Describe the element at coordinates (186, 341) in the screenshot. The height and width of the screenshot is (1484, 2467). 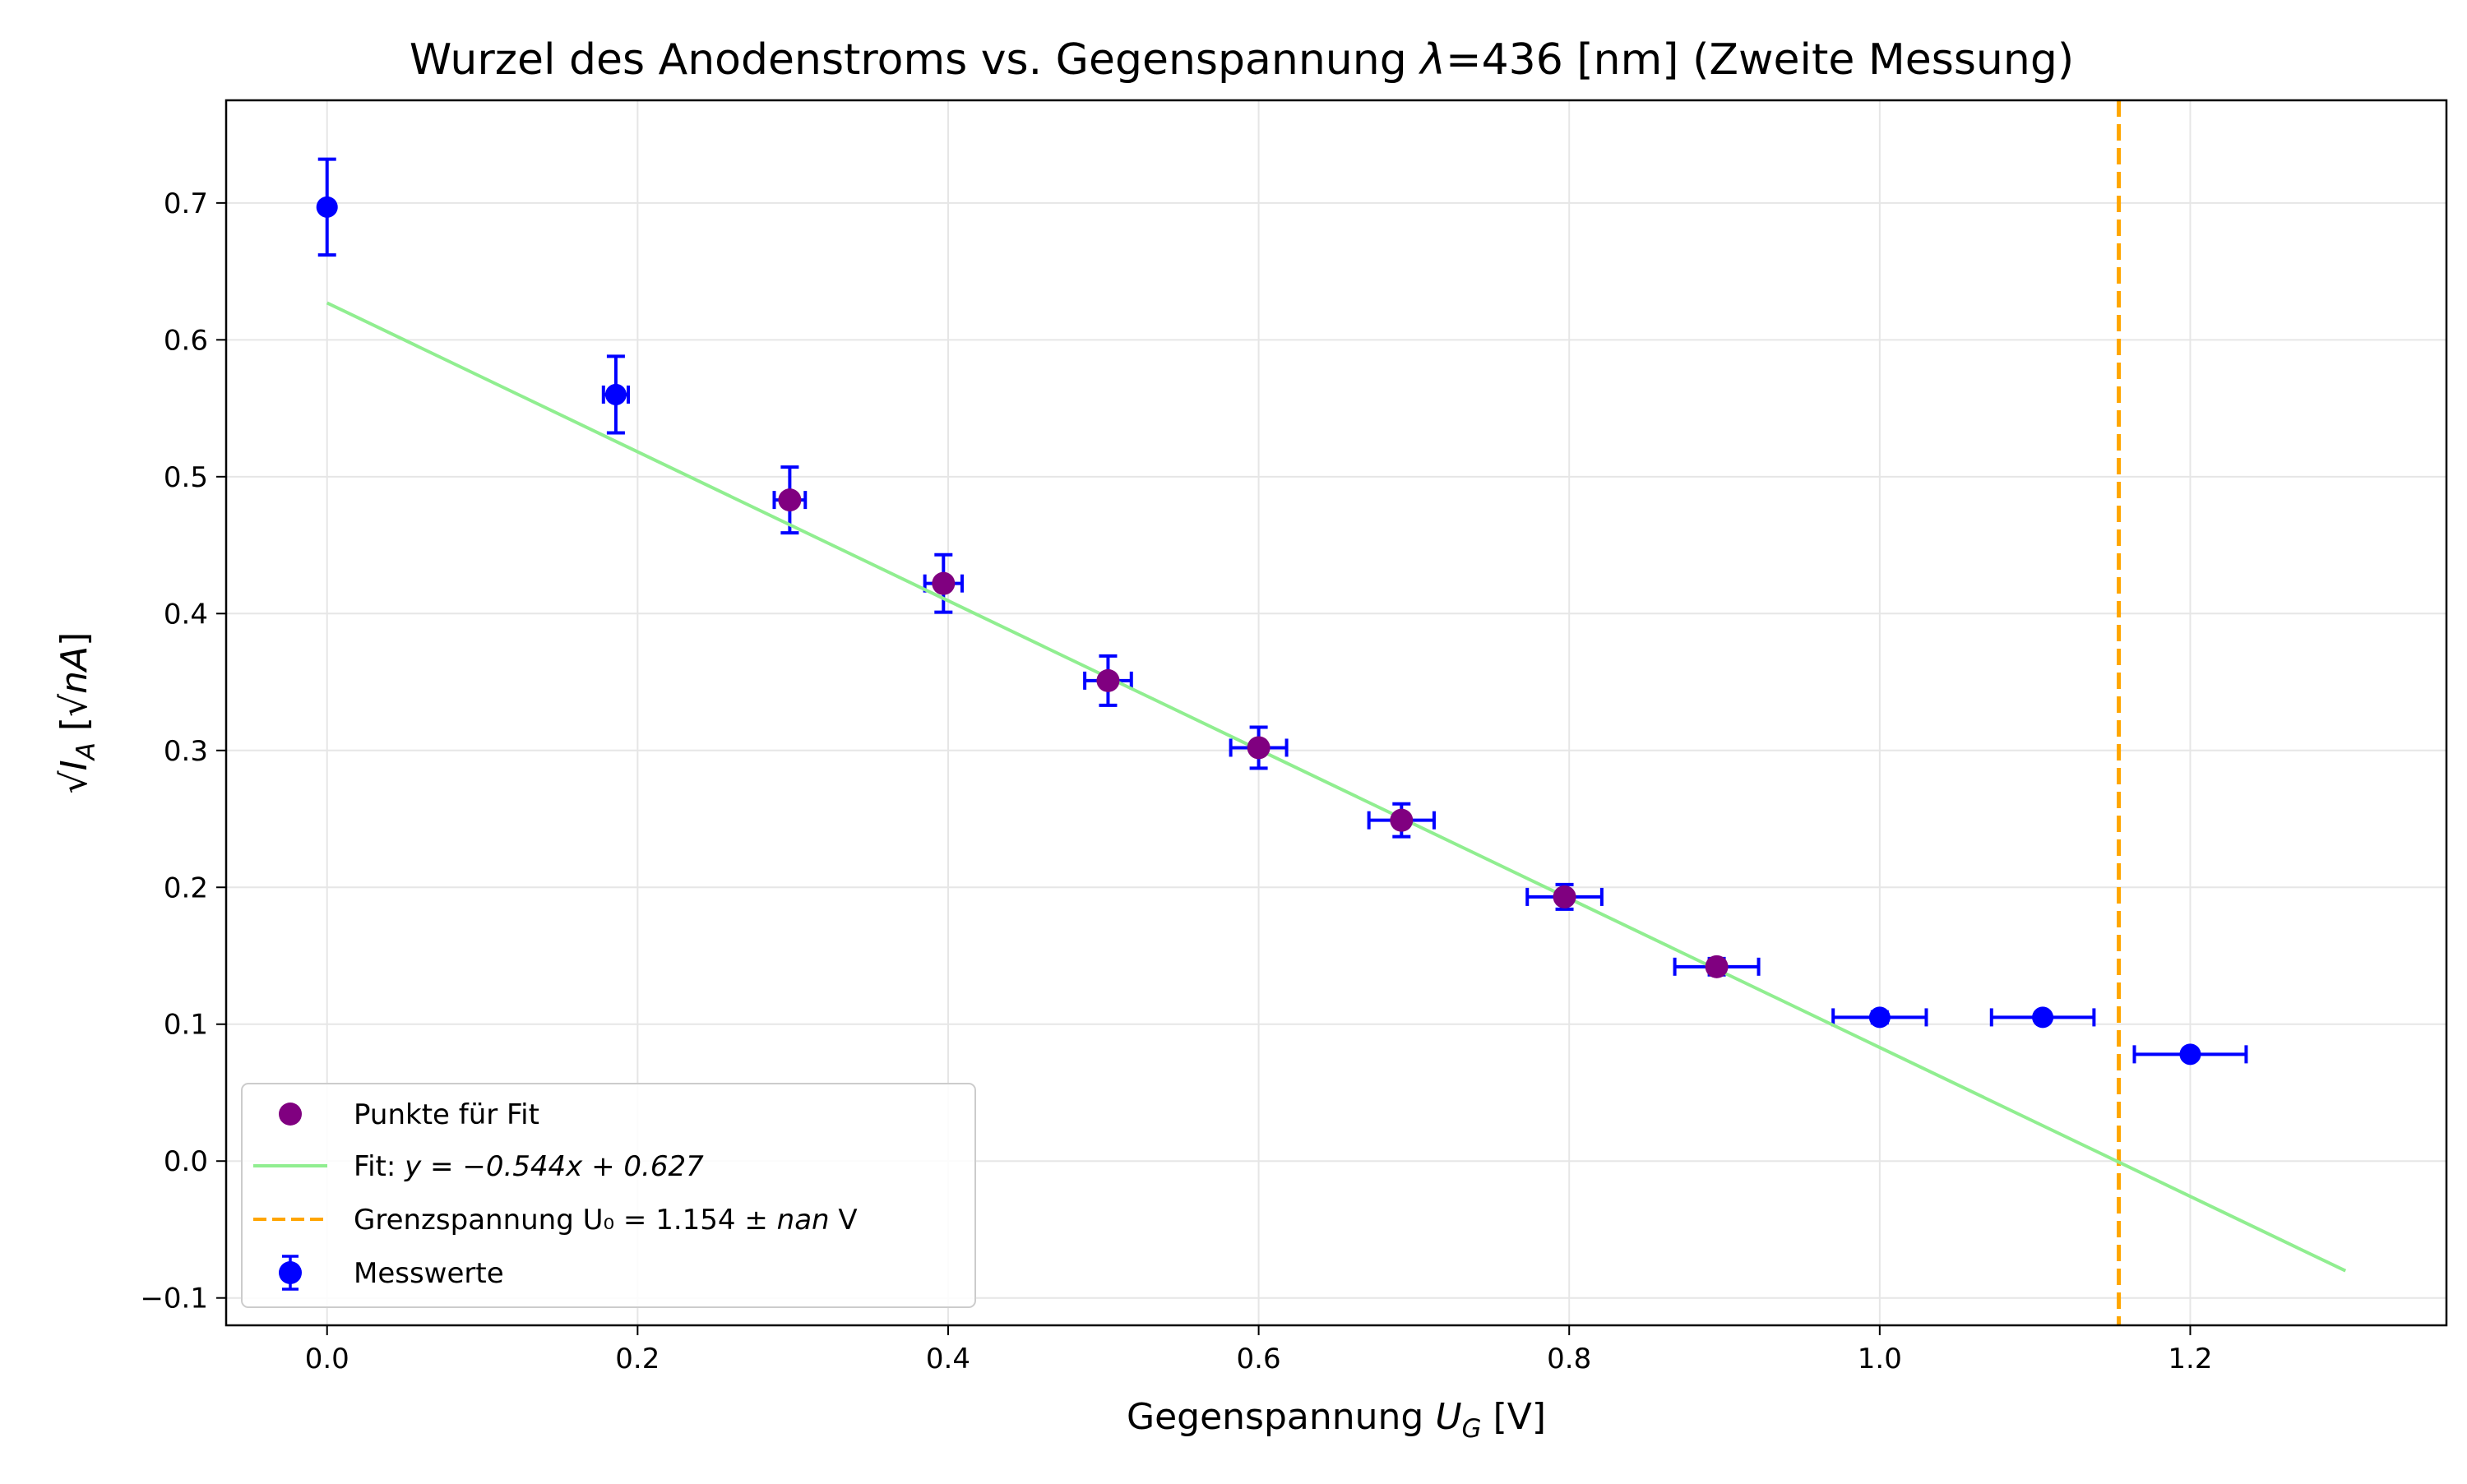
I see `y-tick-label: 0.6` at that location.